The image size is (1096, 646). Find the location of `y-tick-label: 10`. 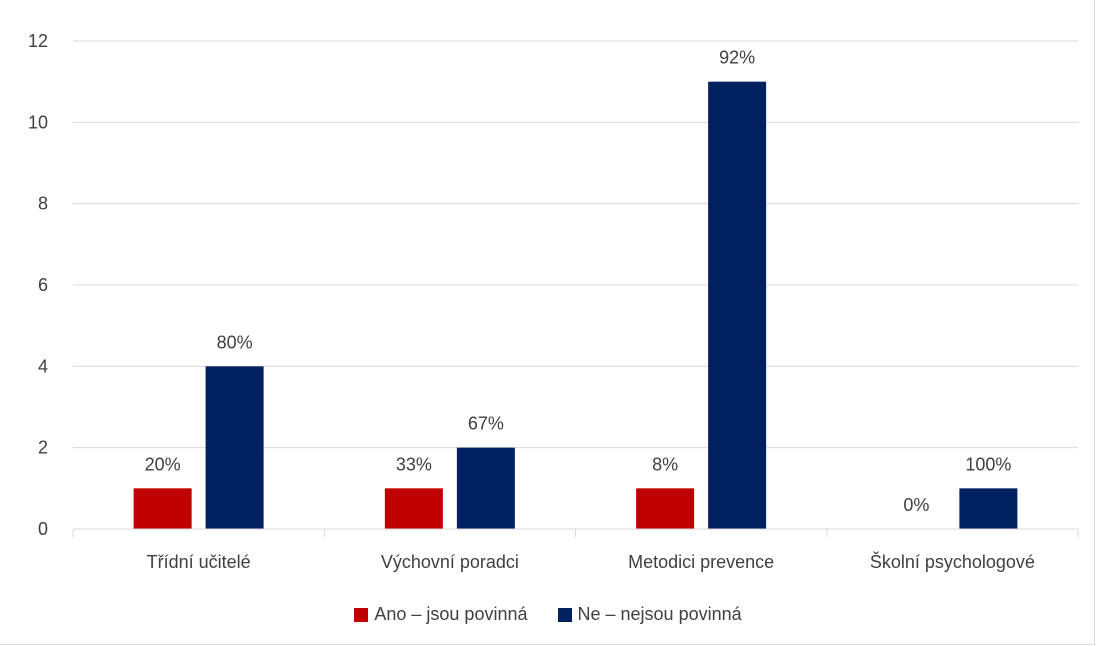

y-tick-label: 10 is located at coordinates (38, 122).